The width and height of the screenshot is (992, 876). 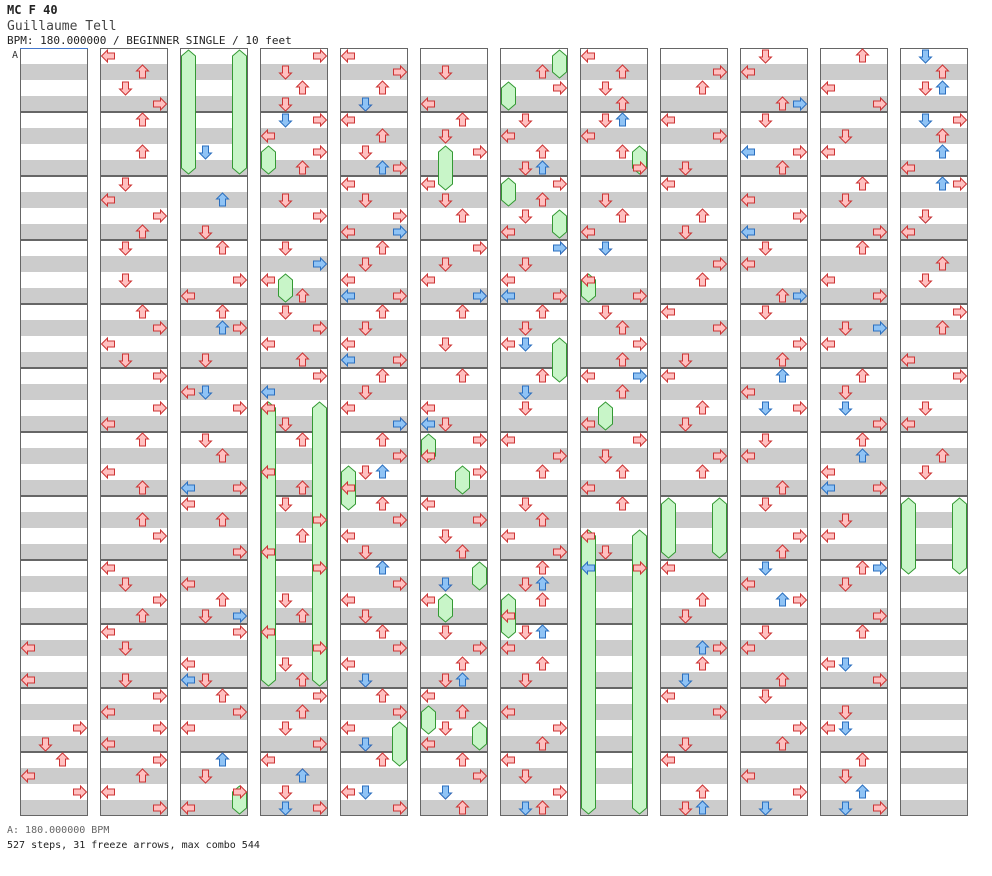 What do you see at coordinates (58, 830) in the screenshot?
I see `bpm-legend: A: 180.000000 BPM` at bounding box center [58, 830].